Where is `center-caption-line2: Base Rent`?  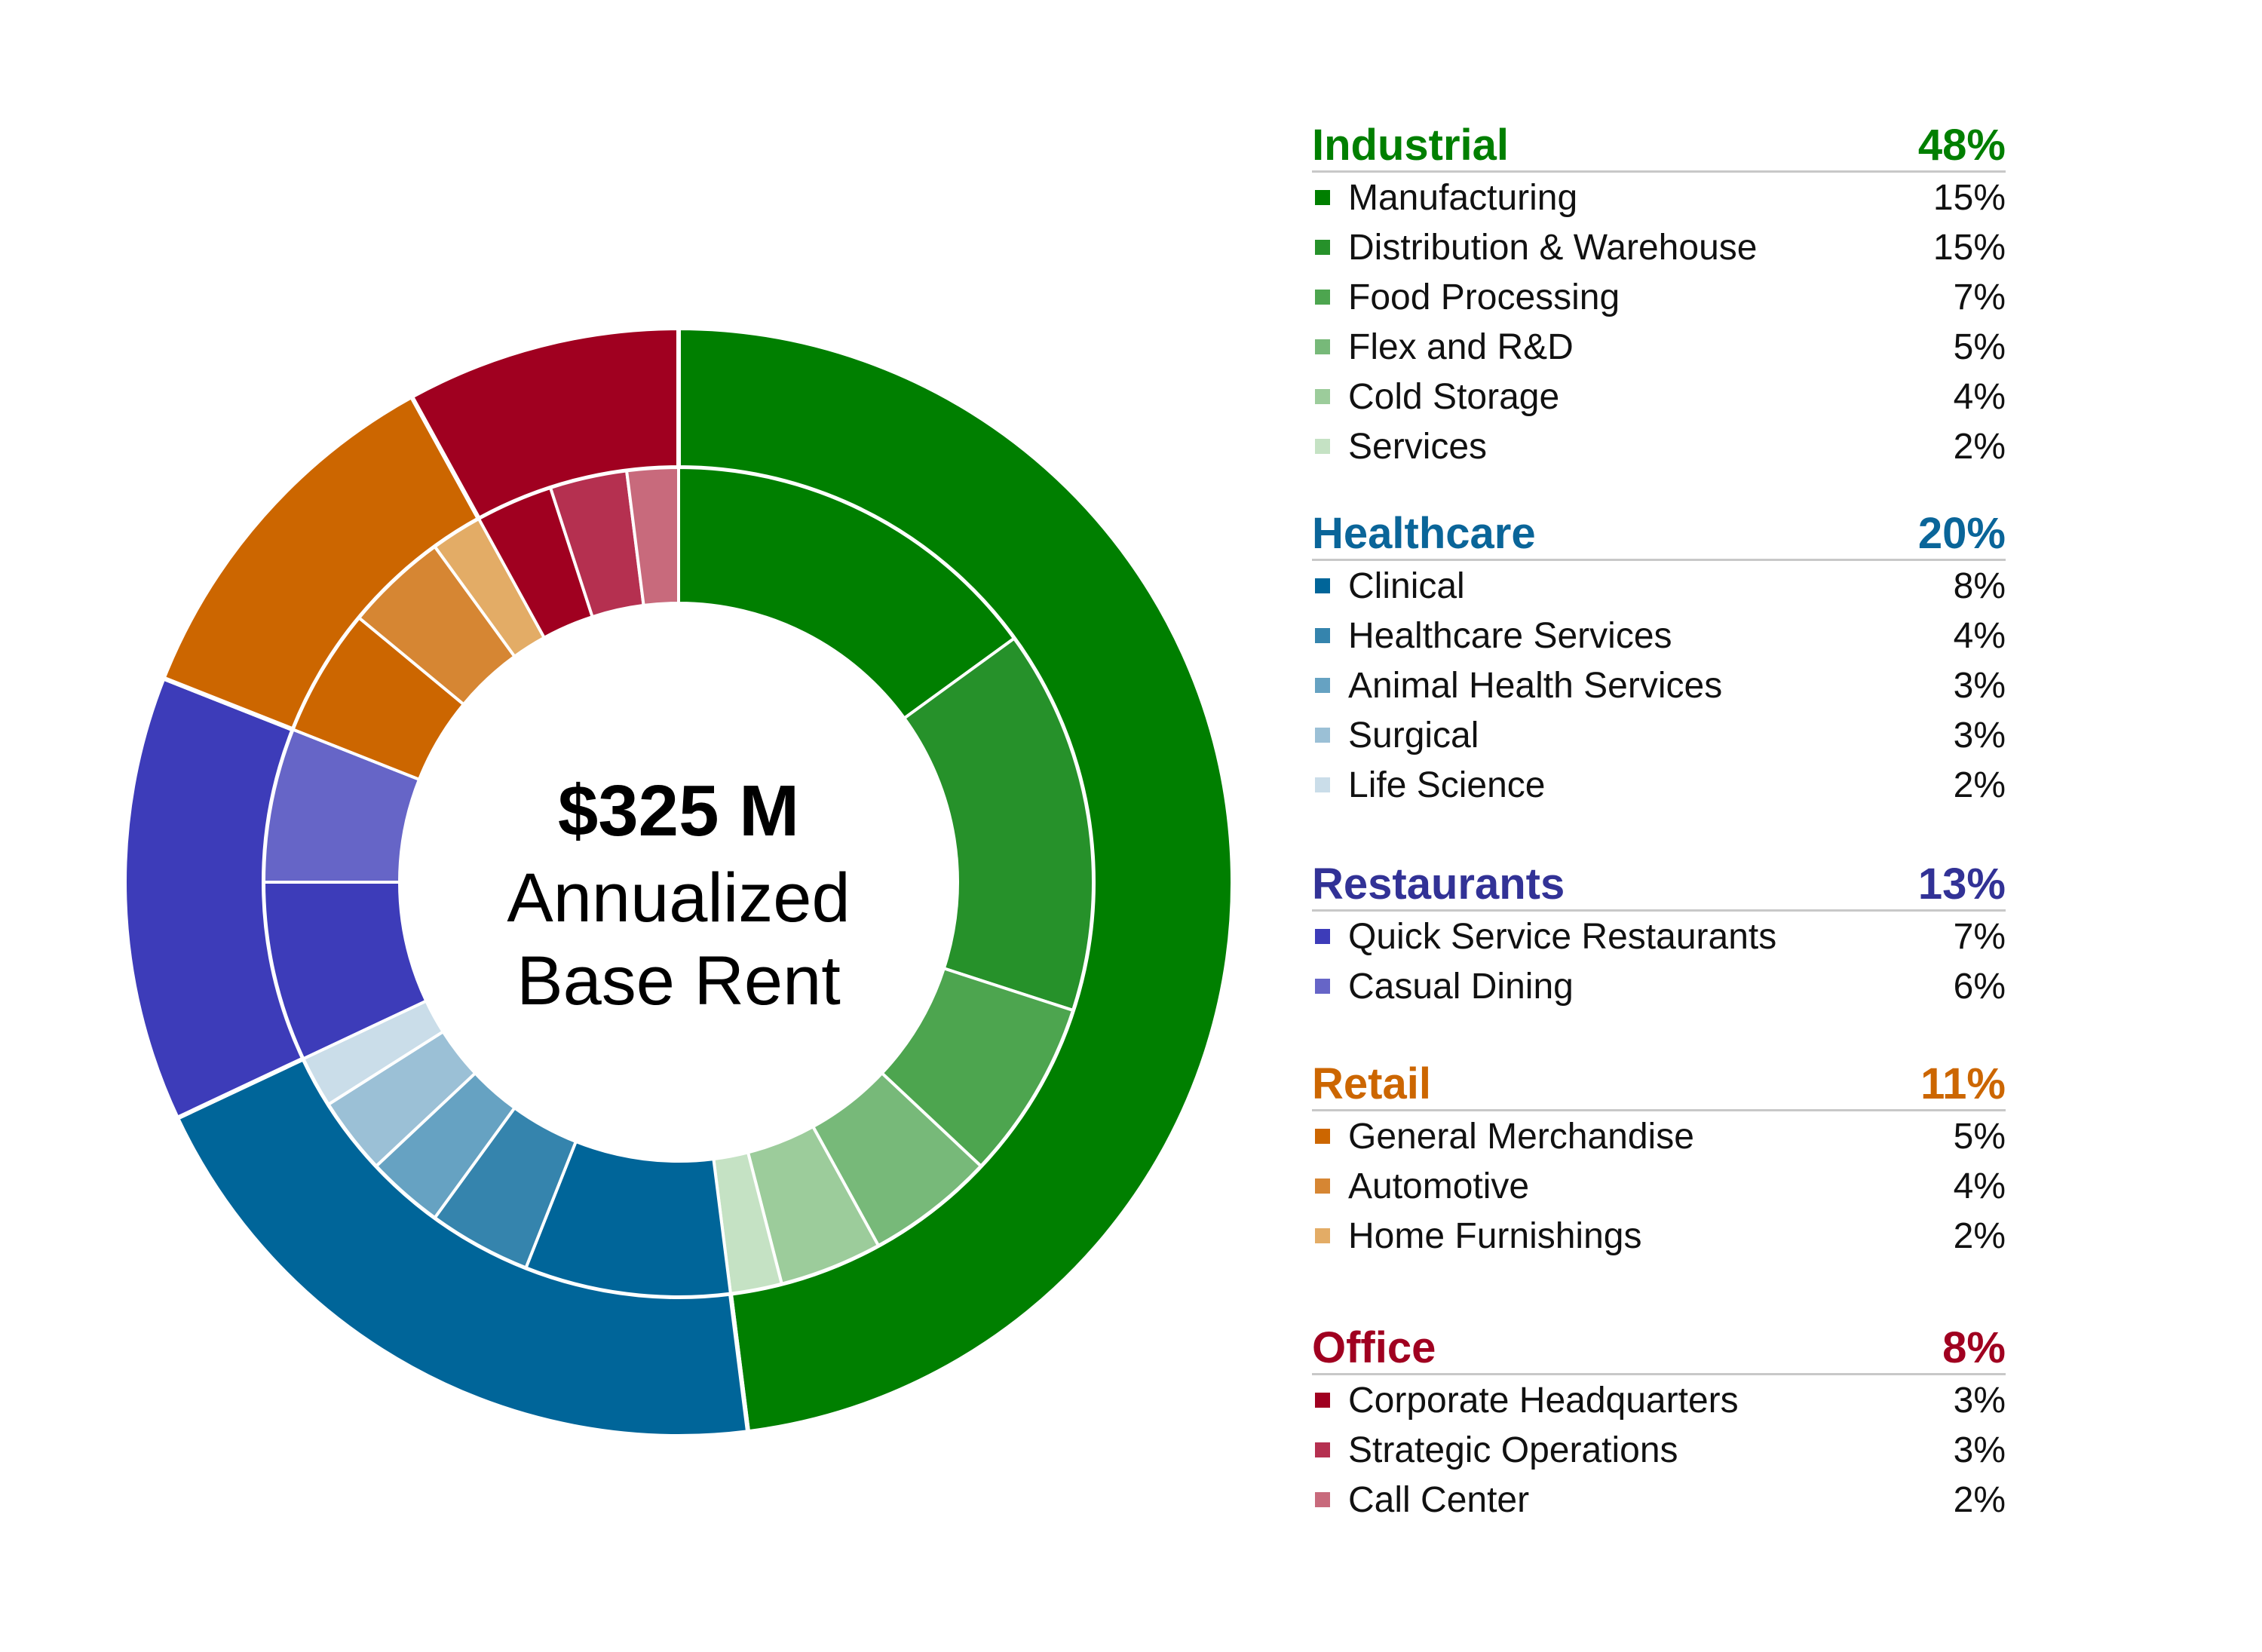
center-caption-line2: Base Rent is located at coordinates (678, 980).